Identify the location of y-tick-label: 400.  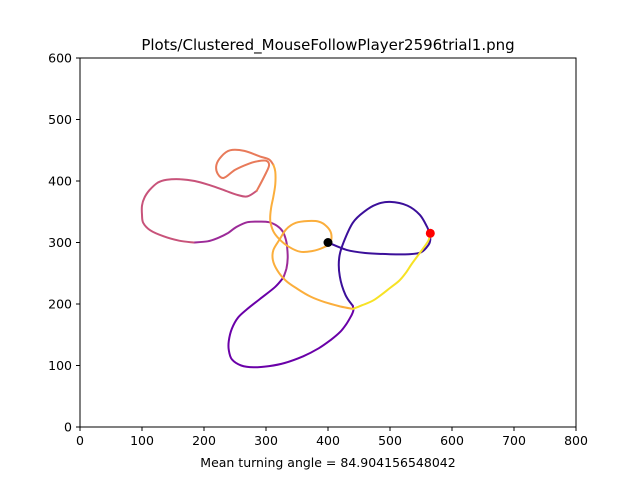
(60, 181).